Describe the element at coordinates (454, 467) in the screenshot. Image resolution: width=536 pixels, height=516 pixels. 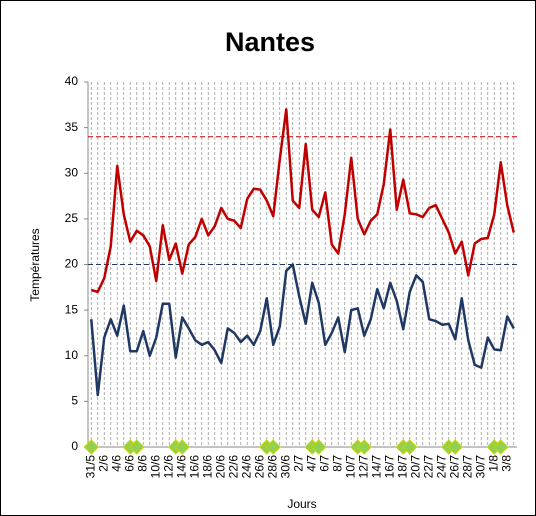
I see `x-tick-label: 26/7` at that location.